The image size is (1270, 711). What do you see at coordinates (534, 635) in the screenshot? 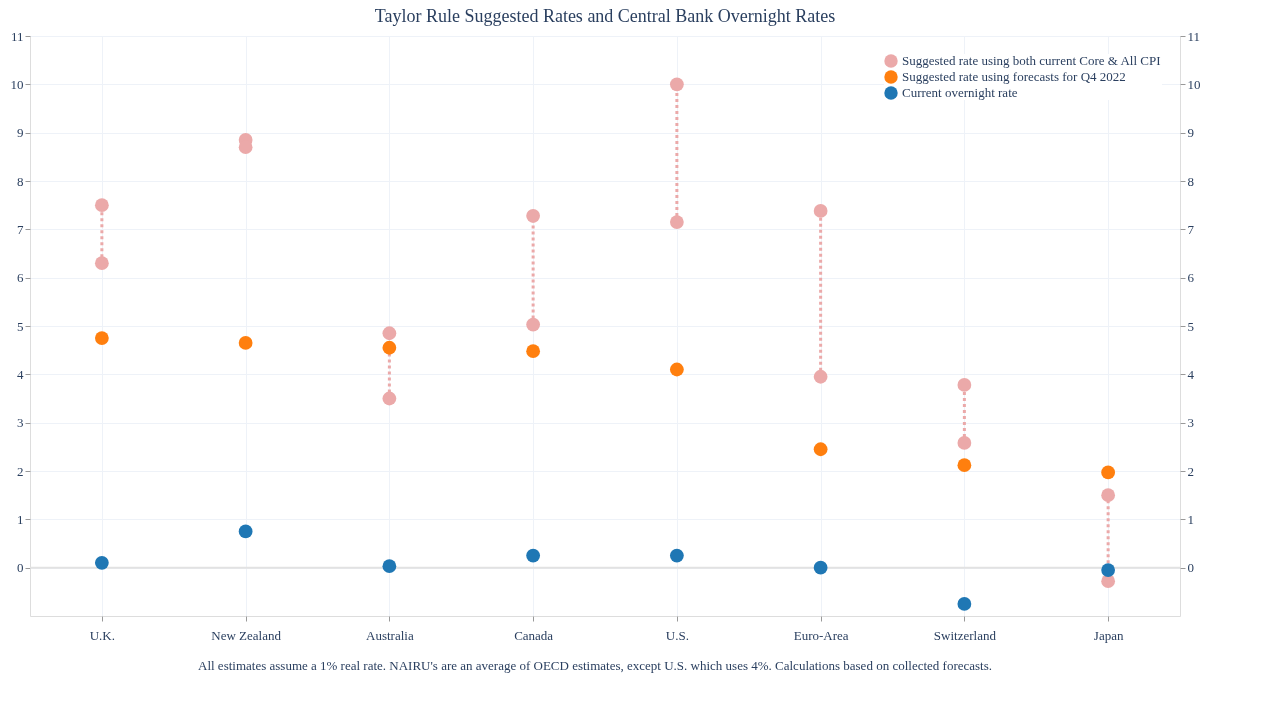
I see `x-tick-label: Canada` at bounding box center [534, 635].